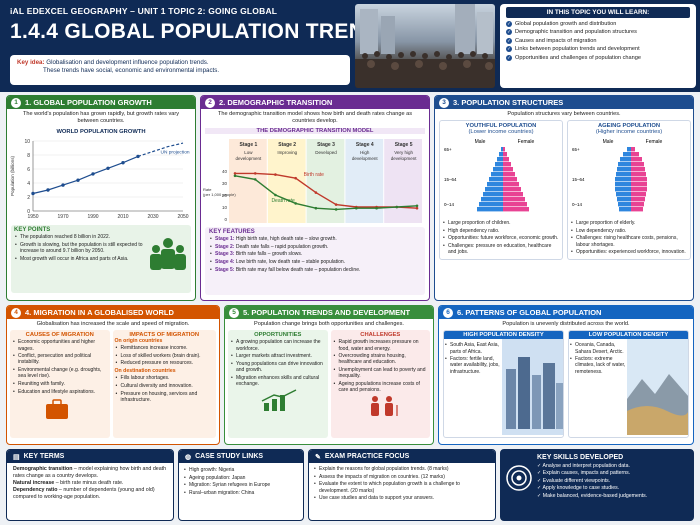  I want to click on population-line, so click(85, 175).